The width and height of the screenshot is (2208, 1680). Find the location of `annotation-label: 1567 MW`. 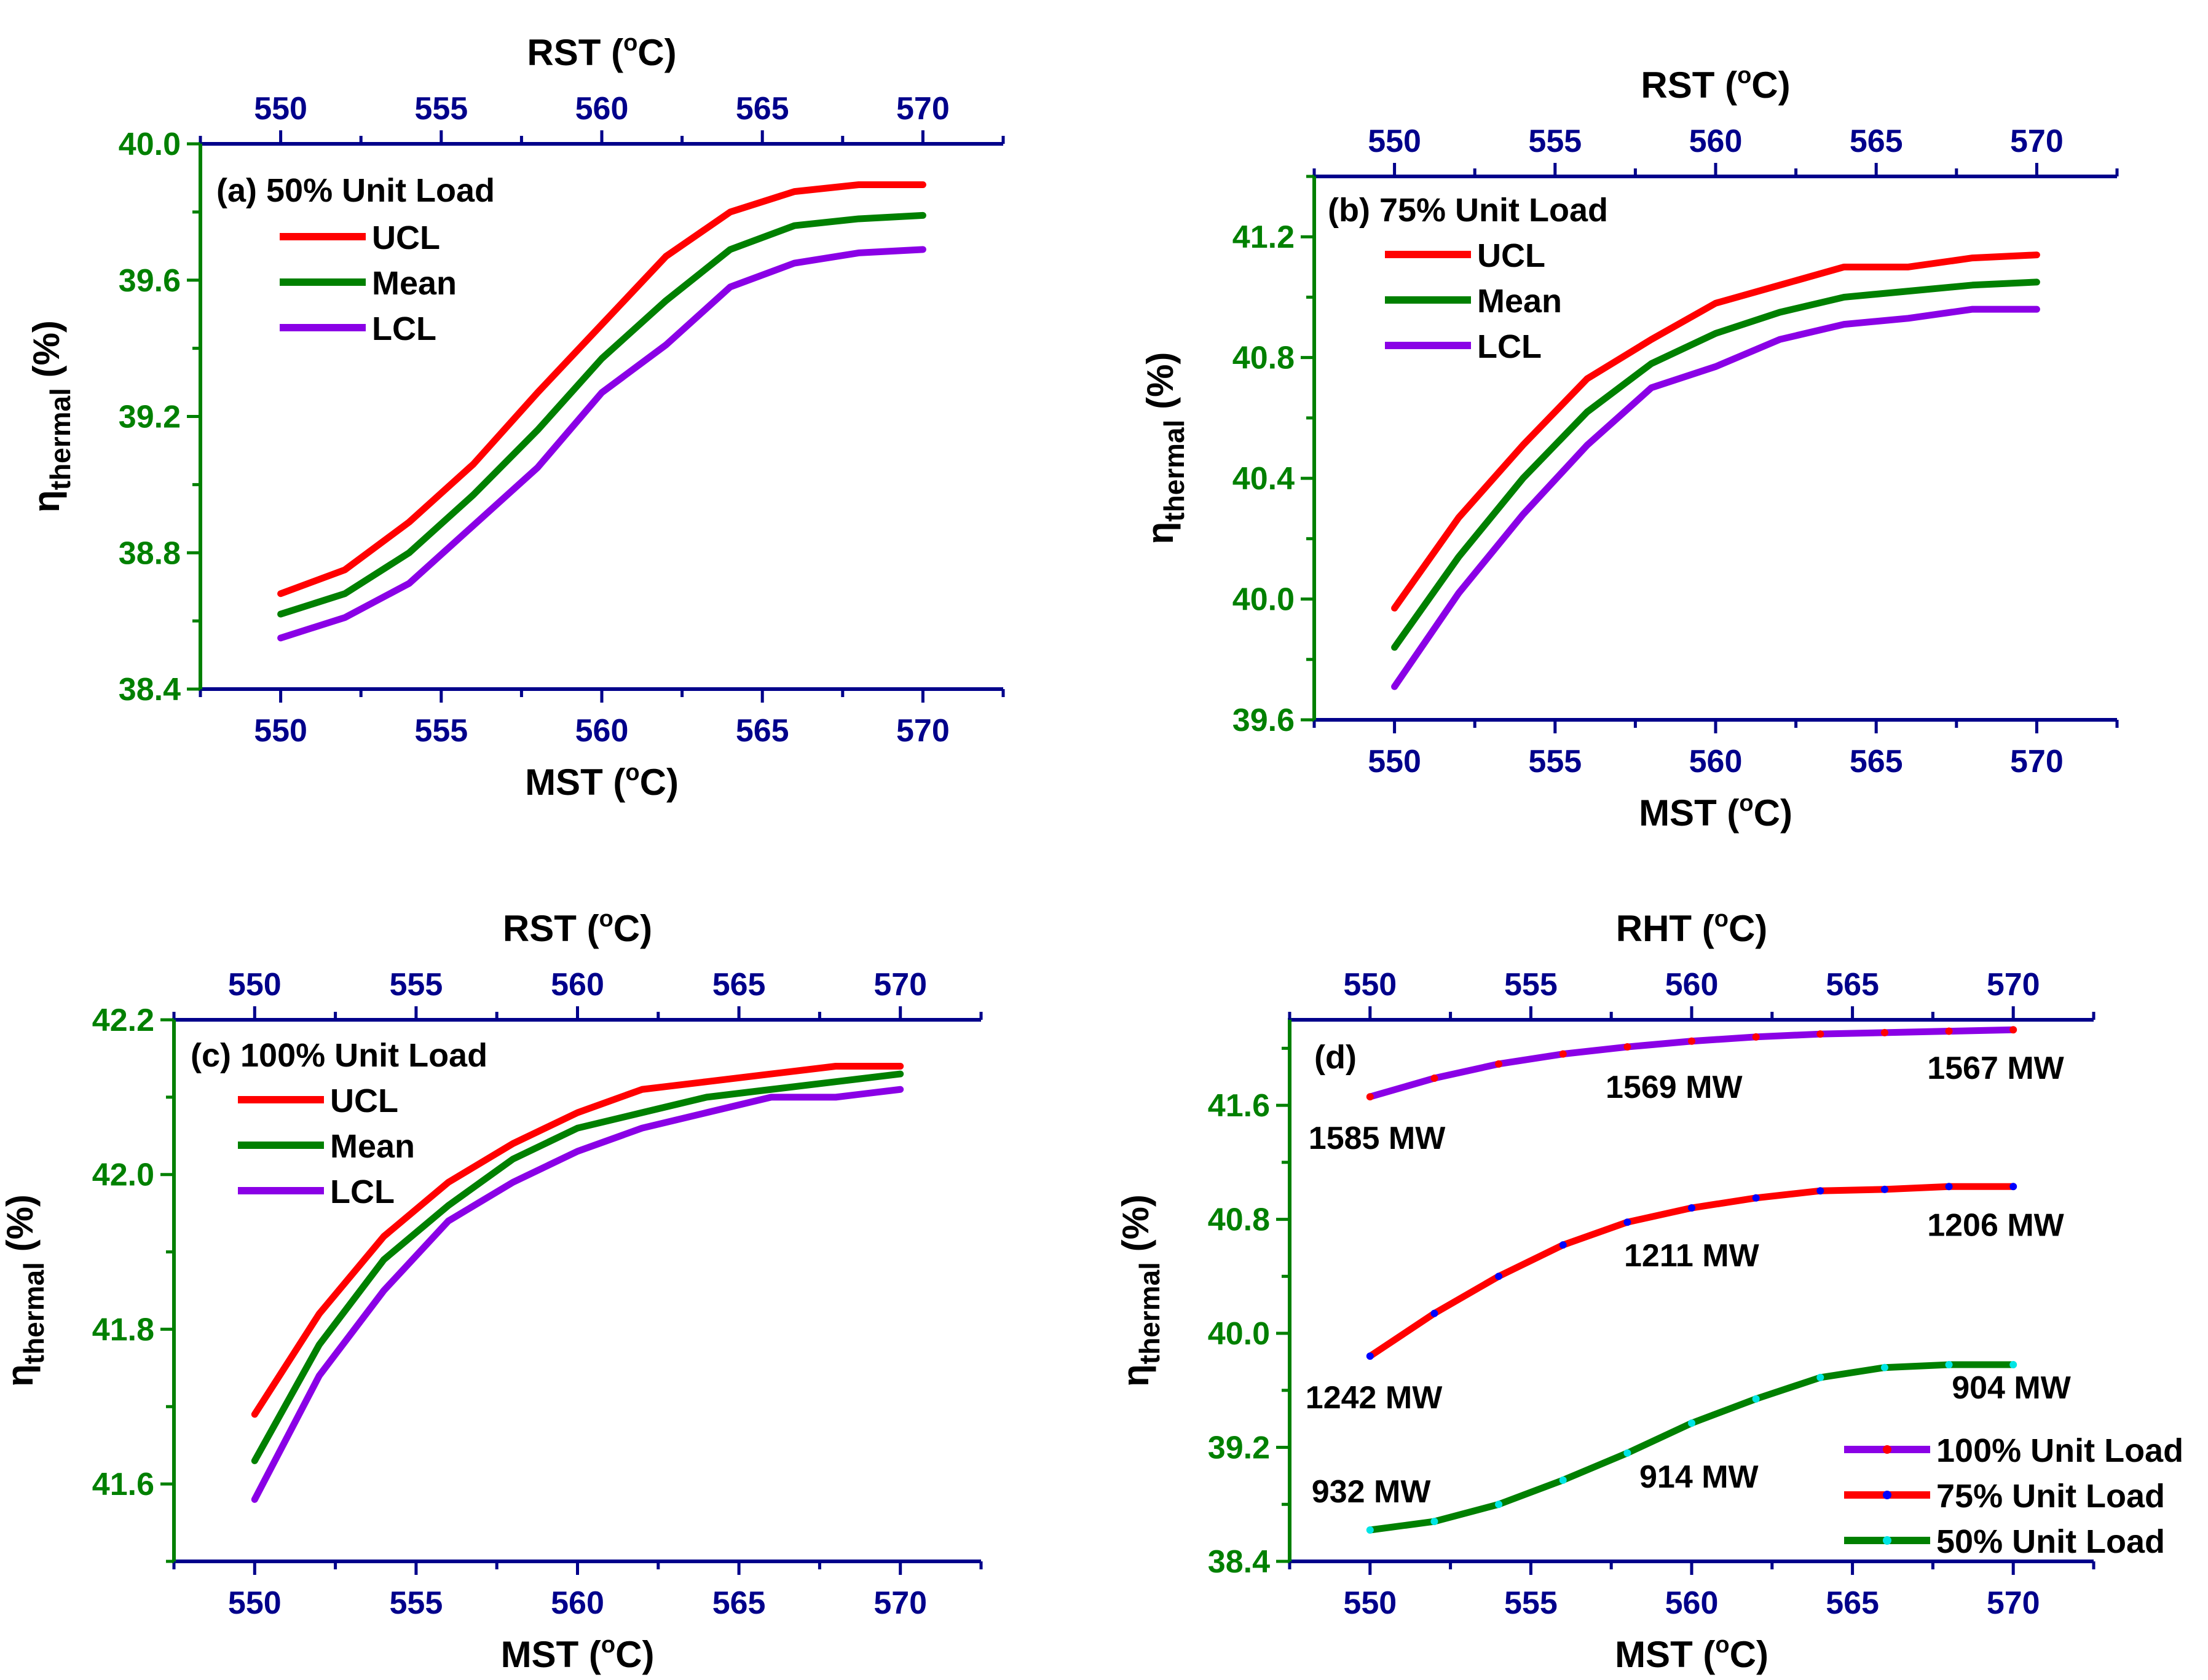

annotation-label: 1567 MW is located at coordinates (1995, 1068).